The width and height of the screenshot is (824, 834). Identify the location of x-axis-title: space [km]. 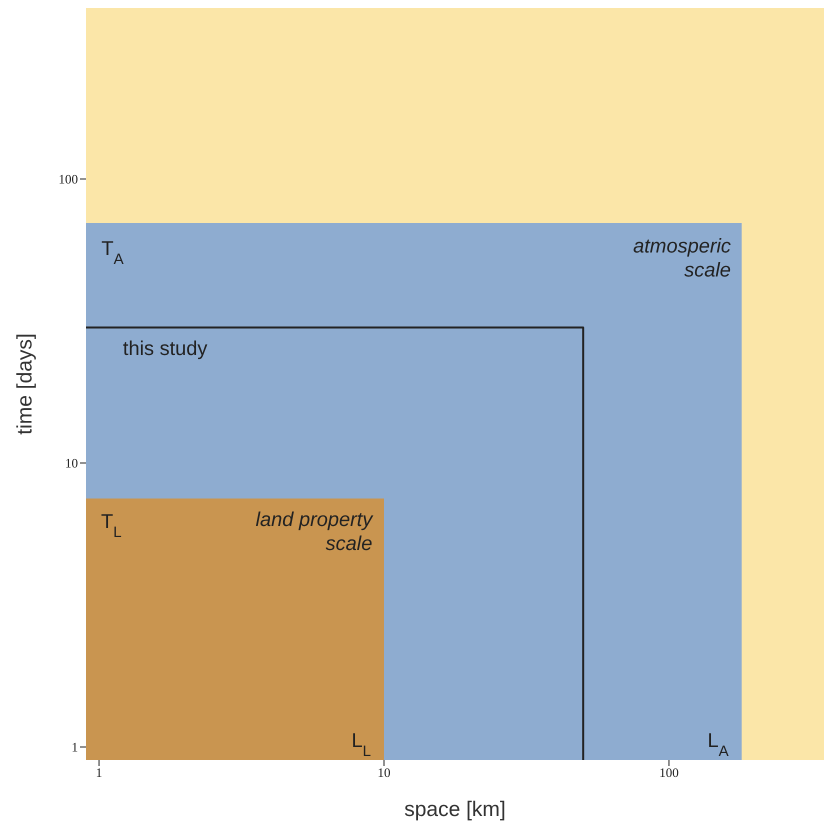
(455, 809).